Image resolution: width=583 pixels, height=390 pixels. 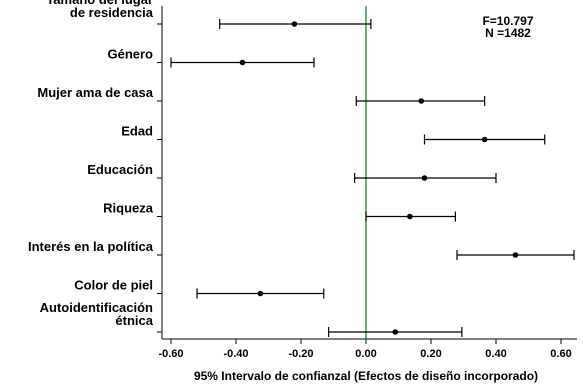 I want to click on stat-annotation: N =1482, so click(x=508, y=33).